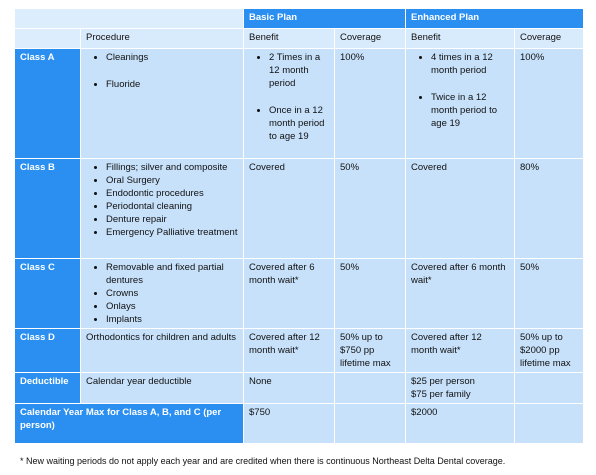 The width and height of the screenshot is (596, 475). Describe the element at coordinates (299, 70) in the screenshot. I see `bullet-item: 2 Times in a 12 month period` at that location.